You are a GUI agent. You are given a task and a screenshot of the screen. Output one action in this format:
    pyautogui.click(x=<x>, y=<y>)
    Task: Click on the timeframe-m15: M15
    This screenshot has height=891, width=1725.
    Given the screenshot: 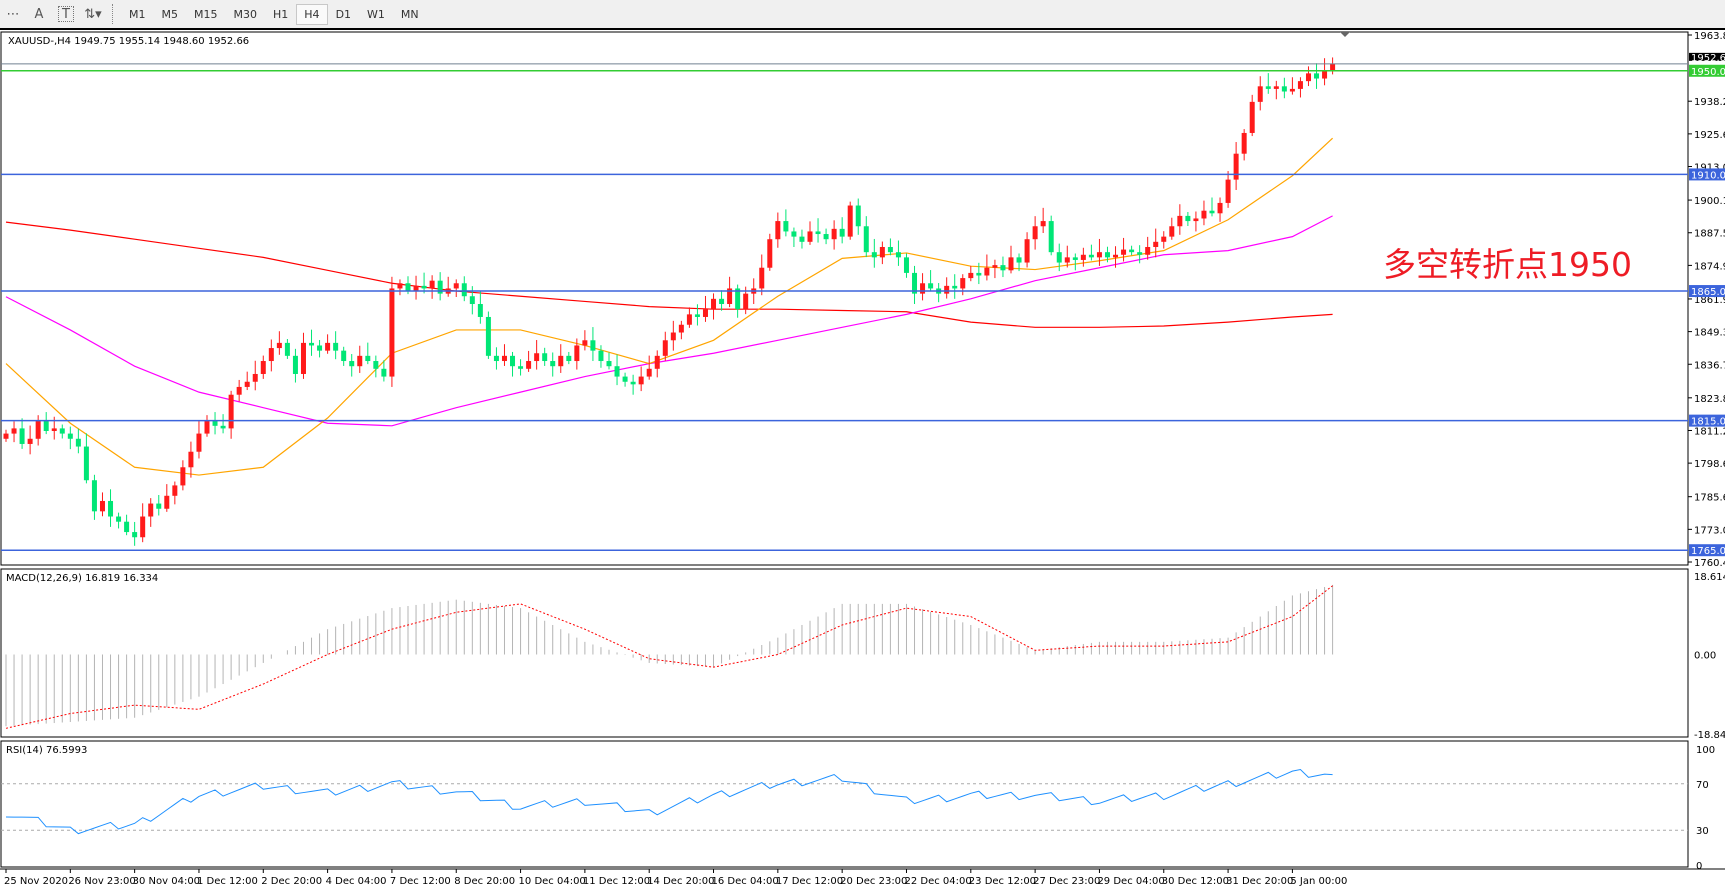 What is the action you would take?
    pyautogui.click(x=206, y=14)
    